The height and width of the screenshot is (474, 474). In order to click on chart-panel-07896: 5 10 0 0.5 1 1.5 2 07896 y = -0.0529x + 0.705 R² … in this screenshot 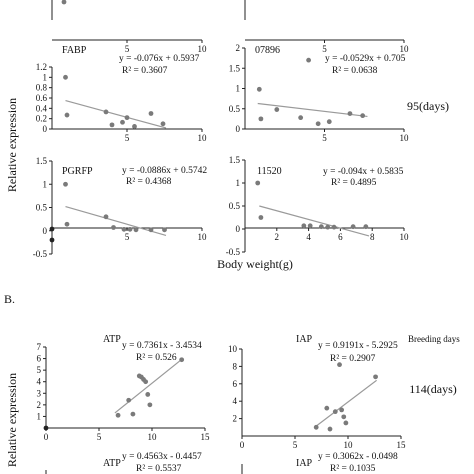, I will do `click(319, 93)`.